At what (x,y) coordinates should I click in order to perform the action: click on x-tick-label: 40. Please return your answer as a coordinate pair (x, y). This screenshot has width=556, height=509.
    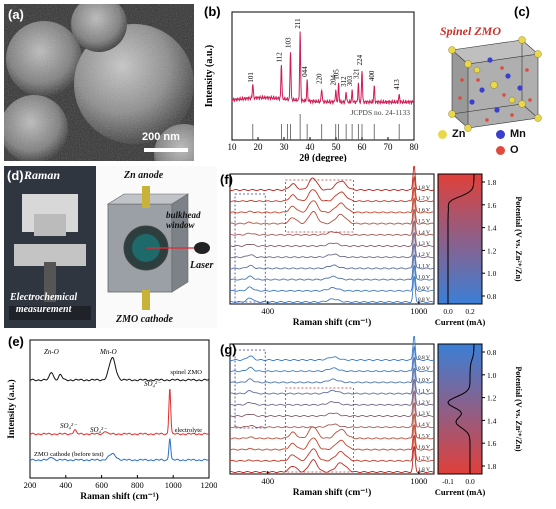
    Looking at the image, I should click on (311, 147).